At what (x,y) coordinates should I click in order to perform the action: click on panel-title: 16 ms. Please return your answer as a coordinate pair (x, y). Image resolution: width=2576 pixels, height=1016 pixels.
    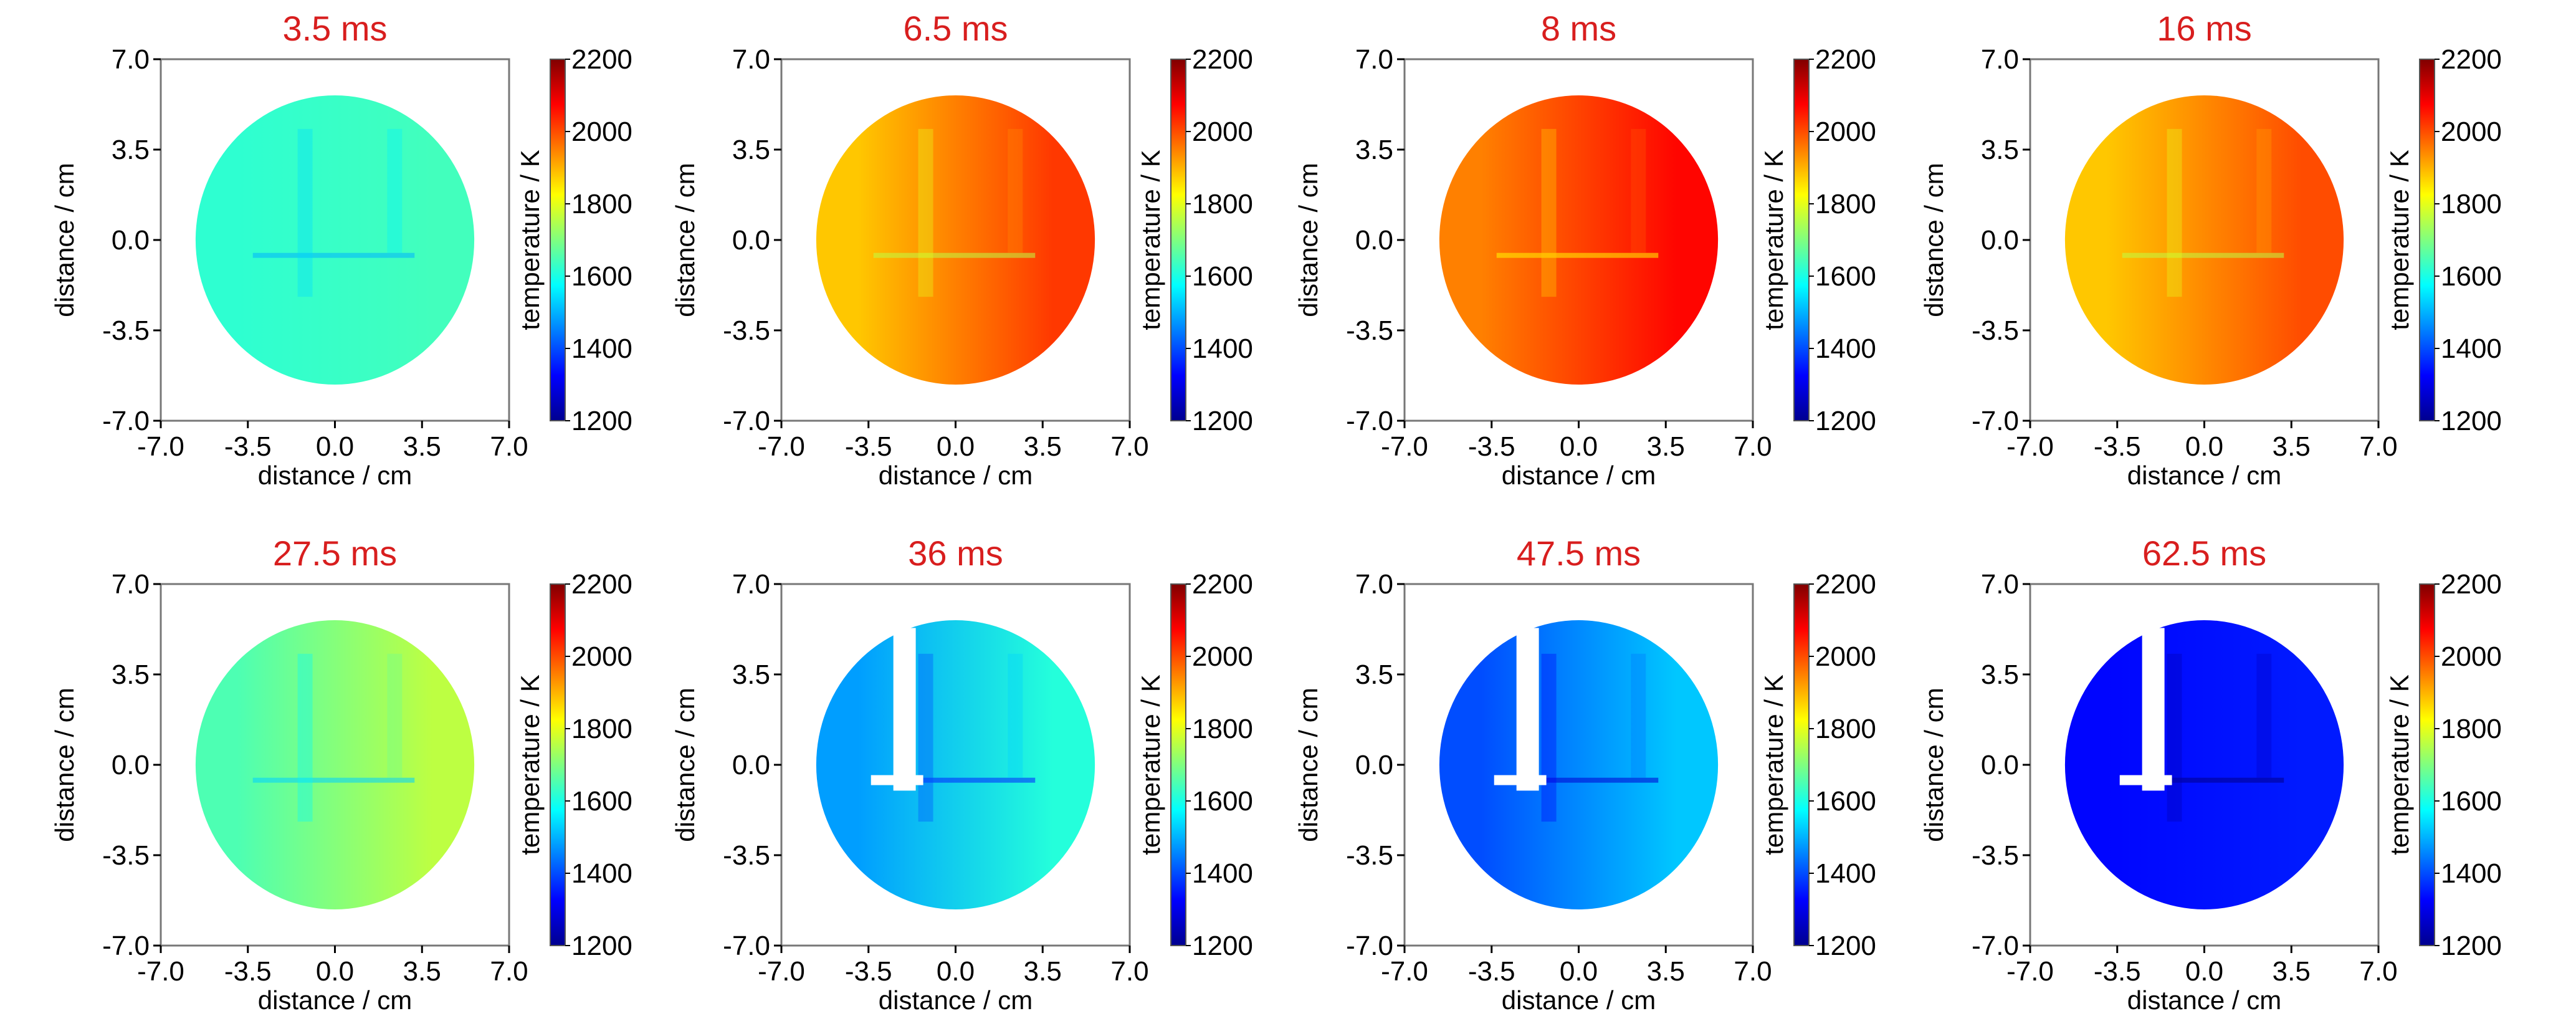
    Looking at the image, I should click on (2204, 28).